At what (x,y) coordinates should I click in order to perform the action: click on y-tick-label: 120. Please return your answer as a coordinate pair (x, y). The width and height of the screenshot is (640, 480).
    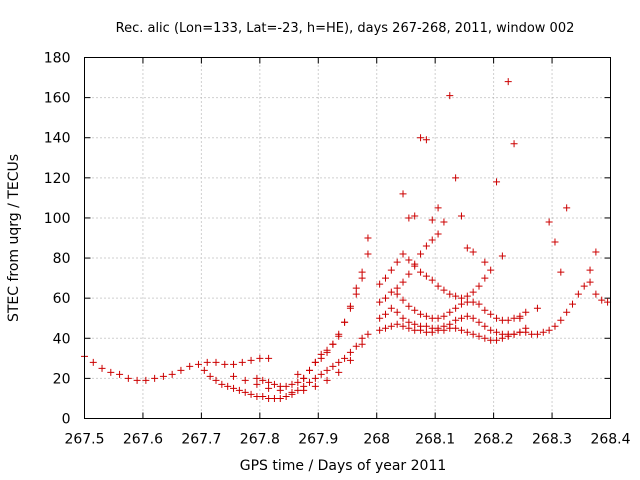
    Looking at the image, I should click on (57, 179).